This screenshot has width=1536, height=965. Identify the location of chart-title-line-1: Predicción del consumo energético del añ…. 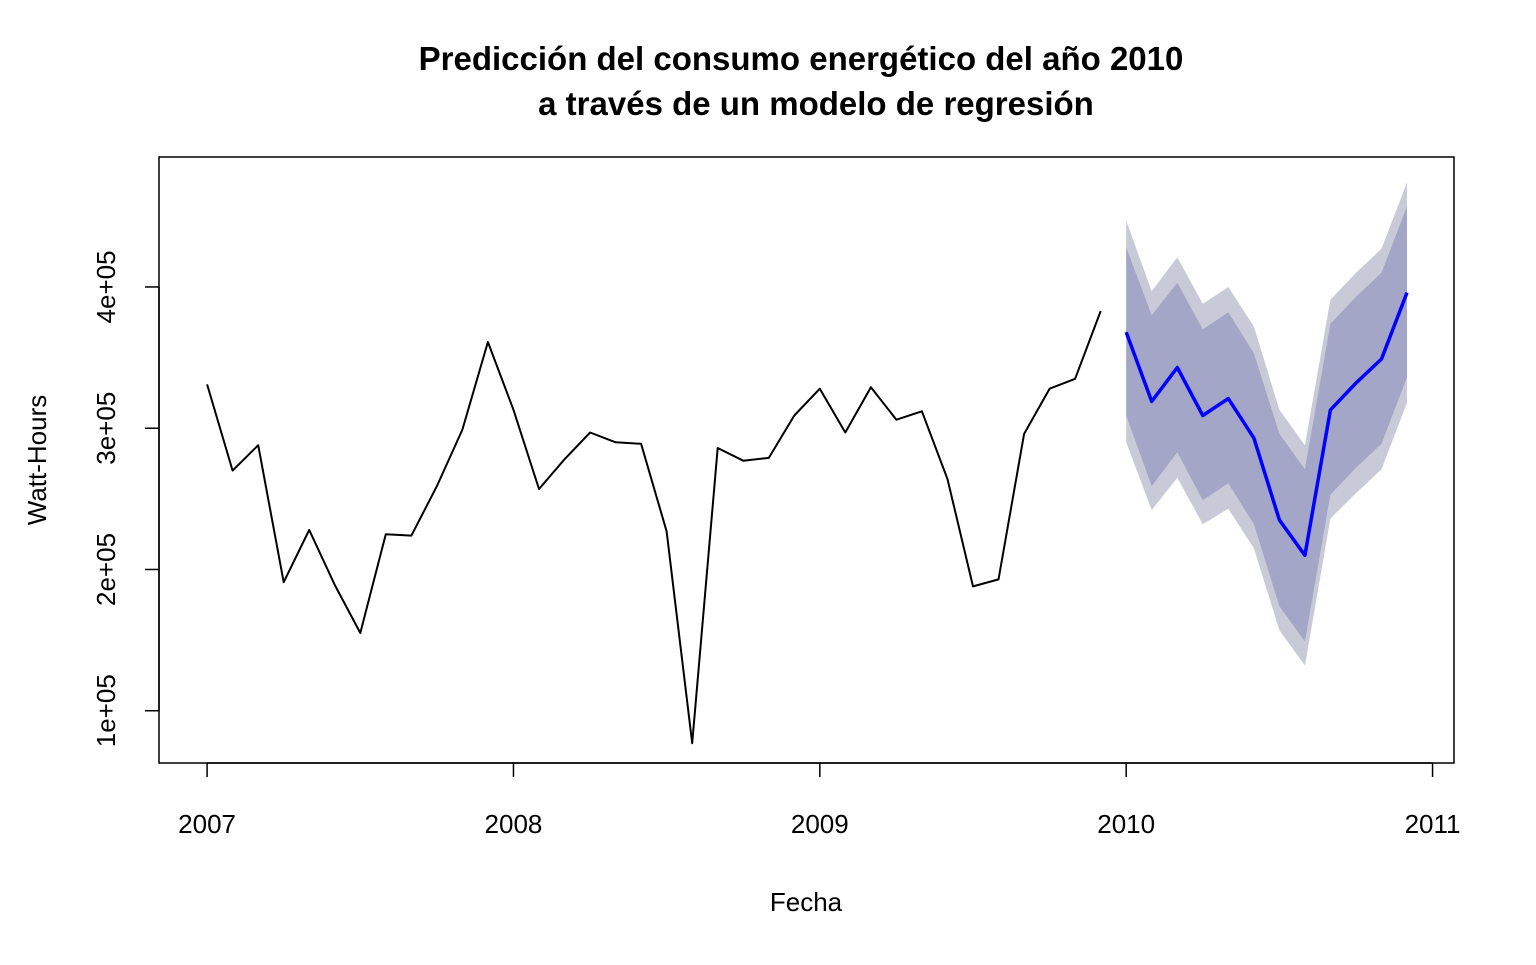
(801, 58).